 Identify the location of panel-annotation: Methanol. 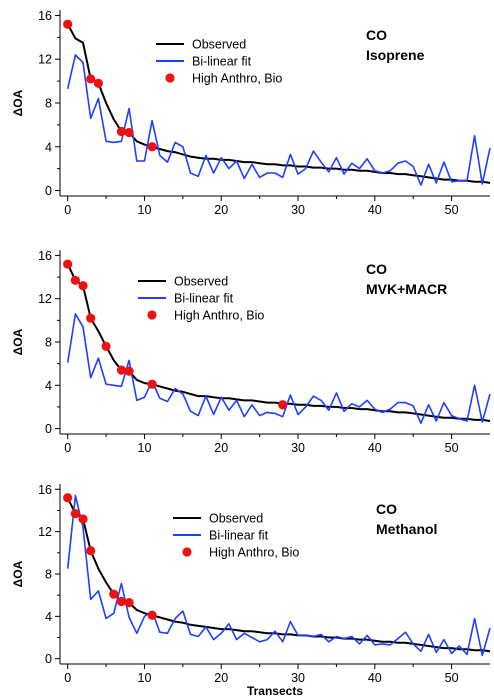
(406, 529).